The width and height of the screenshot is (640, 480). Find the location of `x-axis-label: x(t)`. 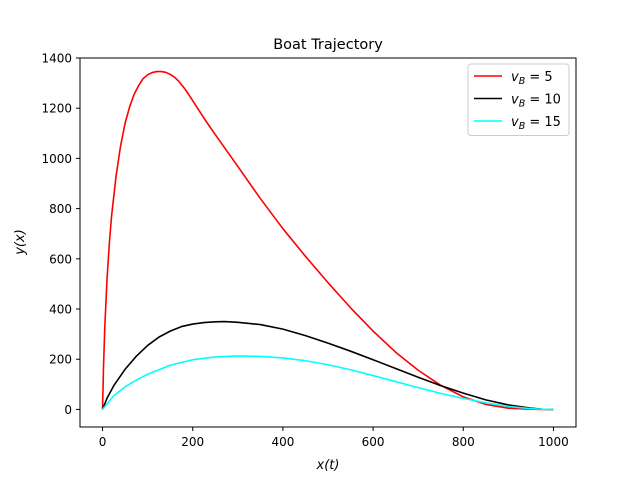

x-axis-label: x(t) is located at coordinates (328, 465).